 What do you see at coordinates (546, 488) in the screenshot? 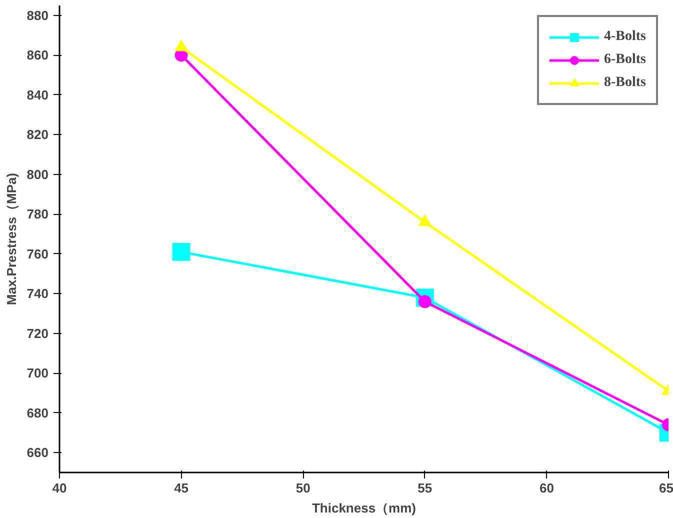
I see `x-tick-label: 60` at bounding box center [546, 488].